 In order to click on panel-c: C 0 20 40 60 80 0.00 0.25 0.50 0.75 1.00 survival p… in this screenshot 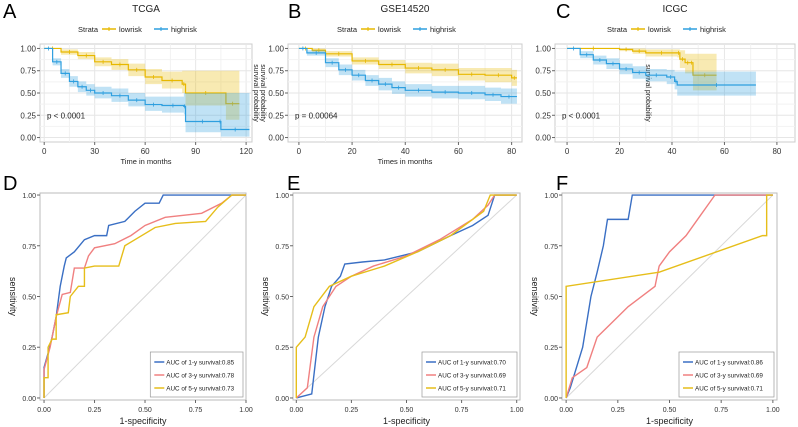, I will do `click(665, 78)`.